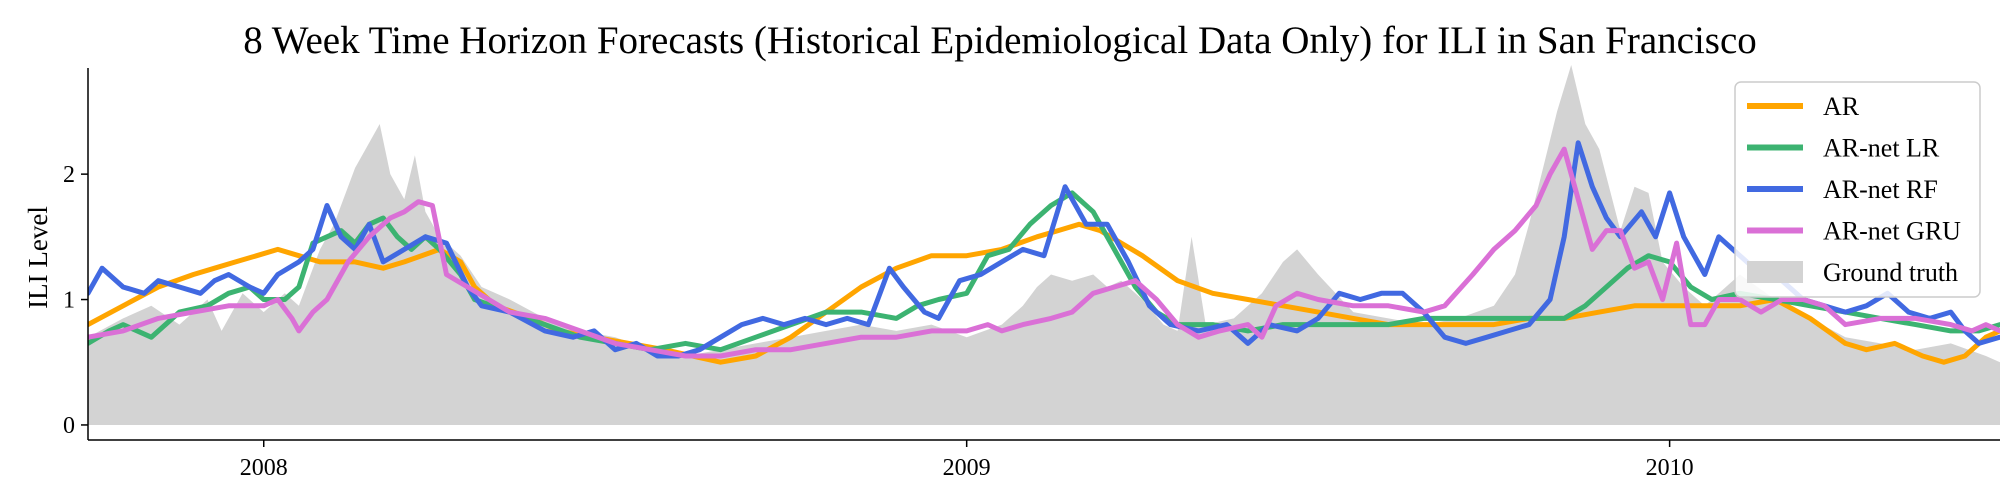 This screenshot has width=2000, height=500. What do you see at coordinates (1890, 272) in the screenshot?
I see `legend-label-ground-truth: Ground truth` at bounding box center [1890, 272].